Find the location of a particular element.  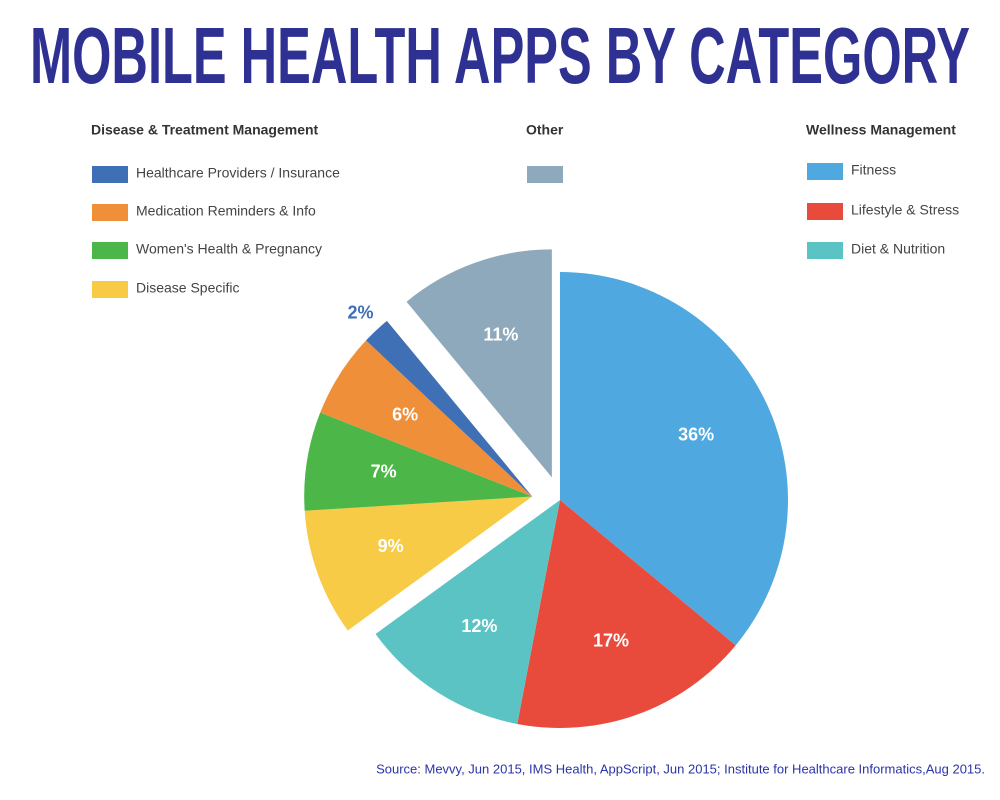

slice-label: 17% is located at coordinates (611, 640).